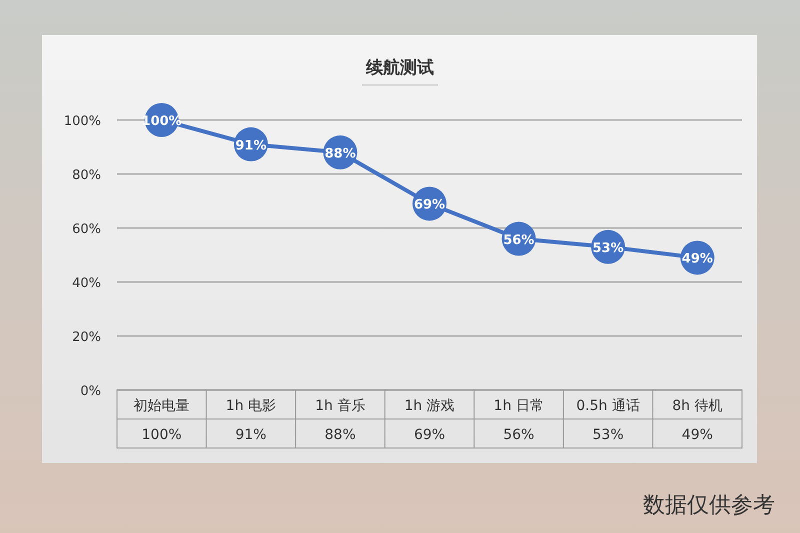 This screenshot has height=533, width=800. Describe the element at coordinates (430, 435) in the screenshot. I see `data-label: 69%` at that location.